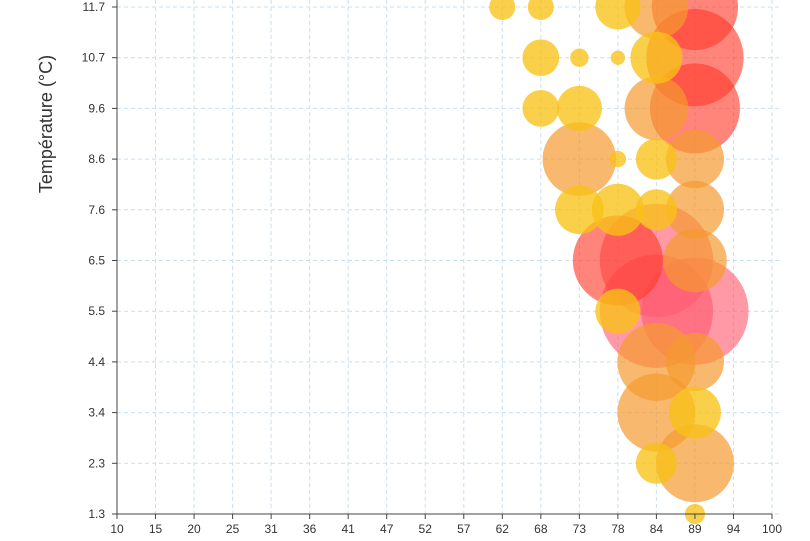 This screenshot has height=541, width=810. Describe the element at coordinates (96, 413) in the screenshot. I see `y-tick-label: 3.4` at that location.